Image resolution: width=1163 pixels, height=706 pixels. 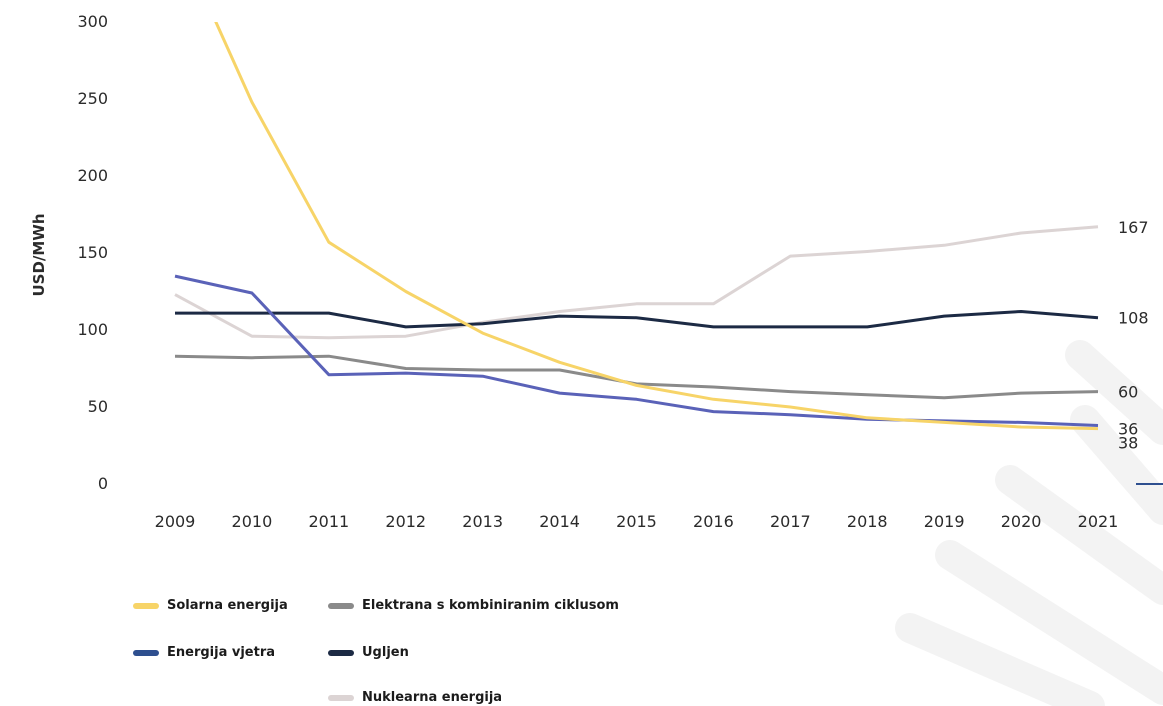 What do you see at coordinates (1098, 521) in the screenshot?
I see `x-tick-label: 2021` at bounding box center [1098, 521].